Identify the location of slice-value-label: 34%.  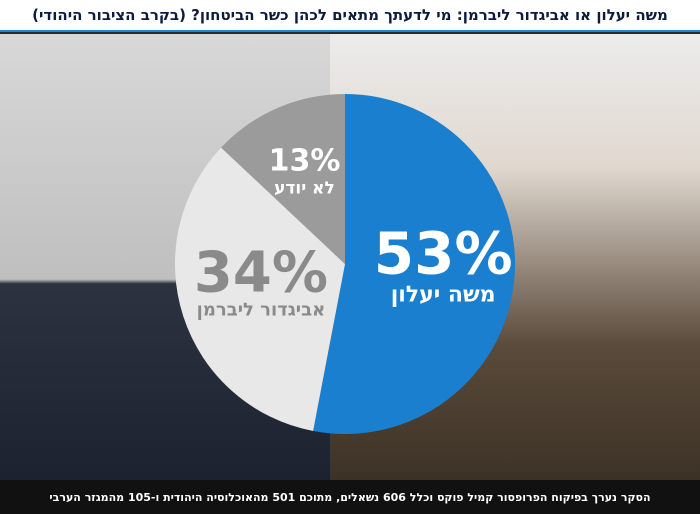
(261, 272).